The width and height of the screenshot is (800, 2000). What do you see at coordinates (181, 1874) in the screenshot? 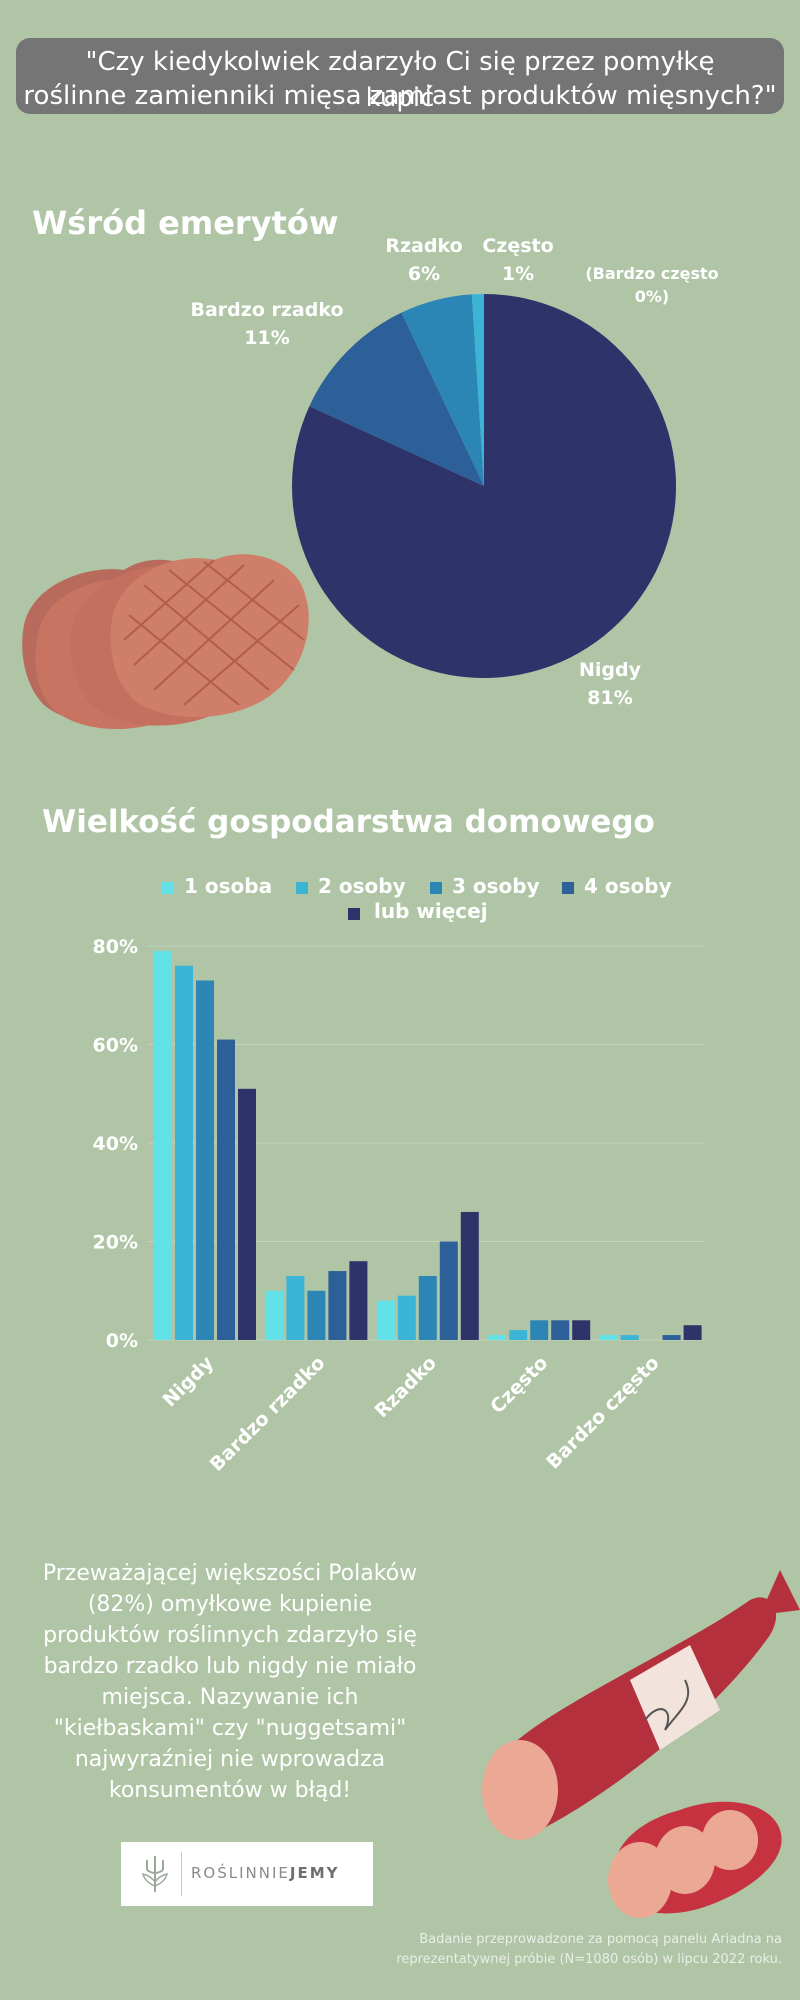
I see `logo-divider` at bounding box center [181, 1874].